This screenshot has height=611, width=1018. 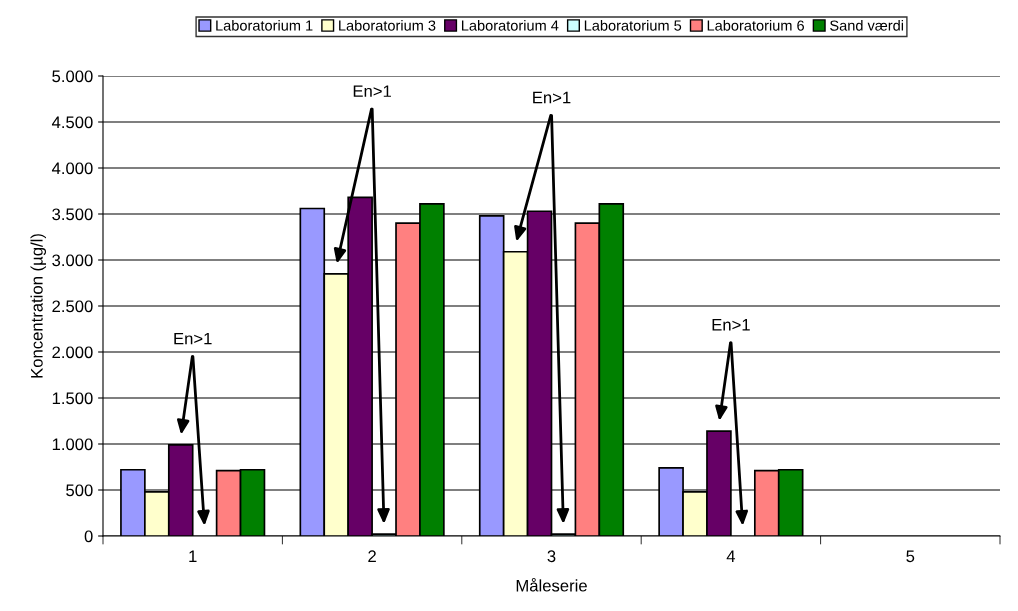 What do you see at coordinates (72, 398) in the screenshot?
I see `y-tick-label: 1.500` at bounding box center [72, 398].